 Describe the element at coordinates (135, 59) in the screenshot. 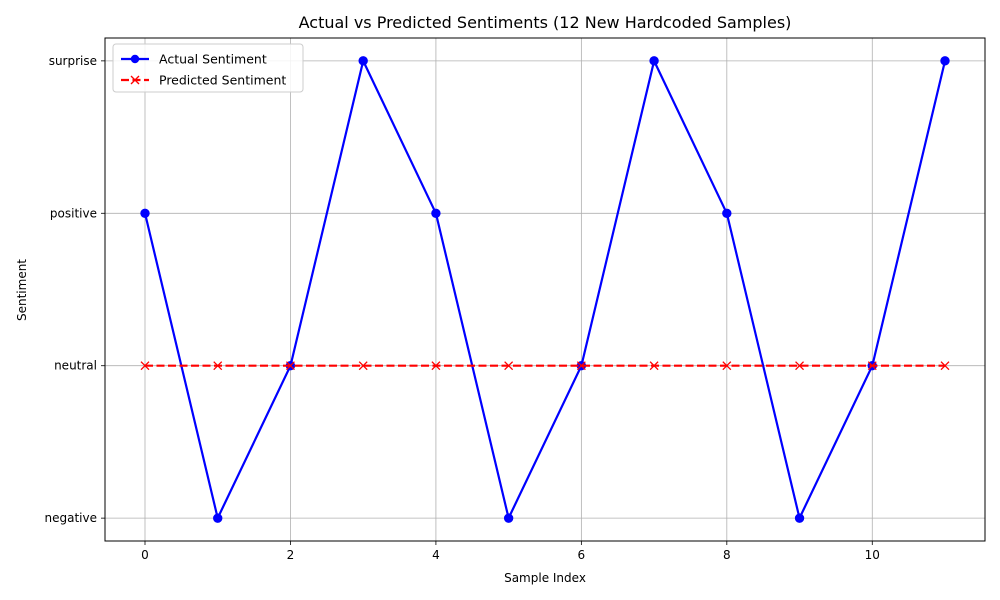

I see `legend-marker-circle` at that location.